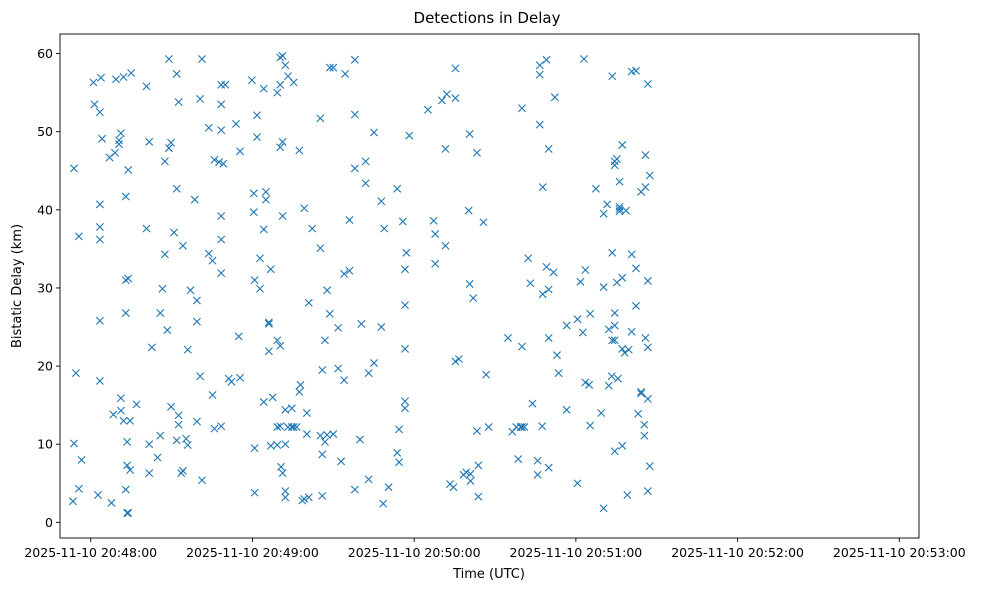 This screenshot has height=590, width=988. I want to click on chart-title: Detections in Delay, so click(487, 18).